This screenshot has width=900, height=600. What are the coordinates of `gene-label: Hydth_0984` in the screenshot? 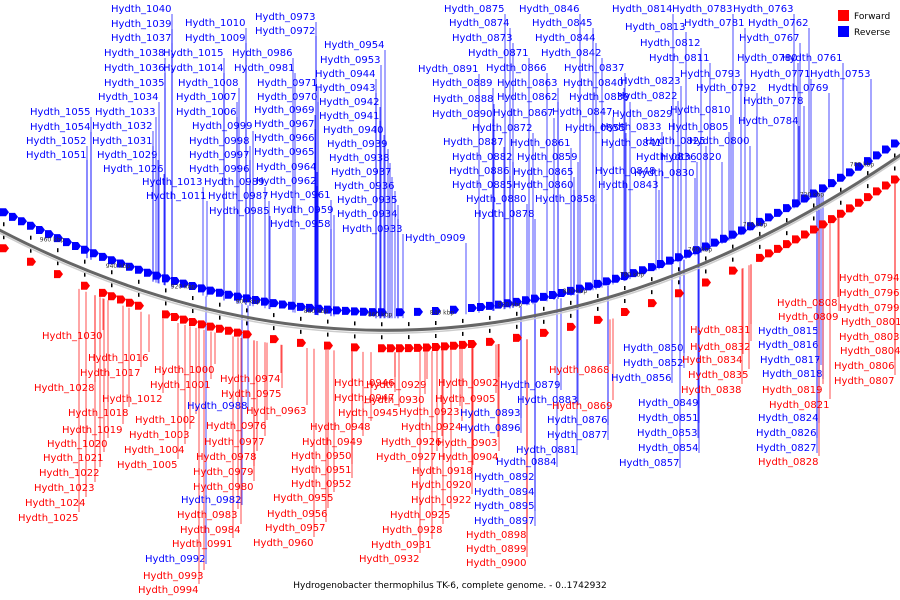 It's located at (210, 530).